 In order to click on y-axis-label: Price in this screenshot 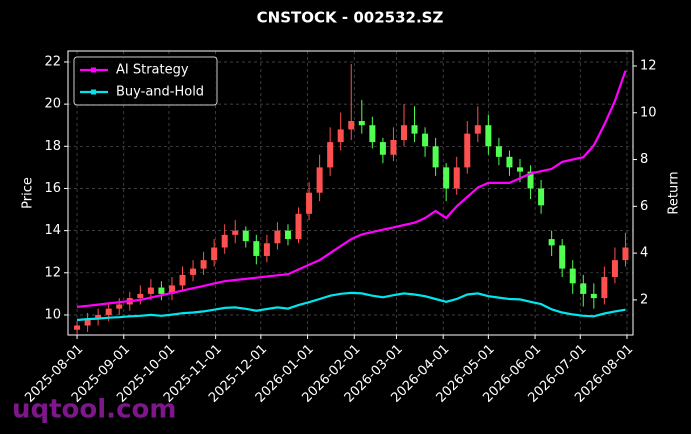, I will do `click(28, 193)`.